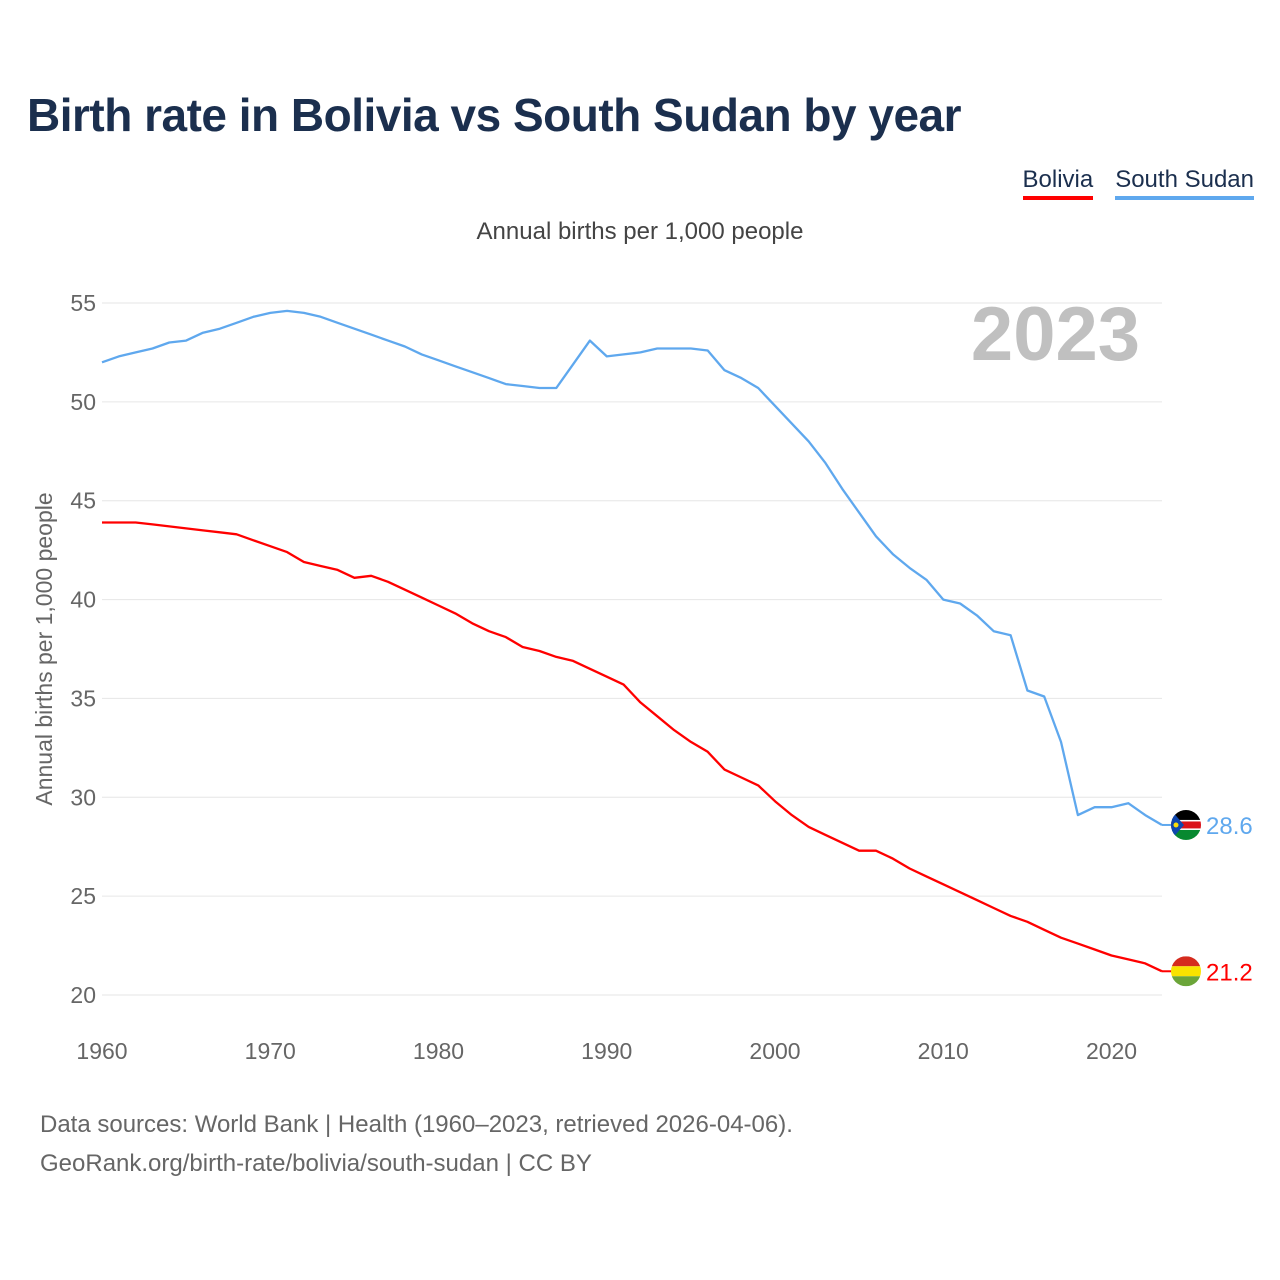 The image size is (1280, 1280). What do you see at coordinates (101, 1051) in the screenshot?
I see `x-tick-label: 1960` at bounding box center [101, 1051].